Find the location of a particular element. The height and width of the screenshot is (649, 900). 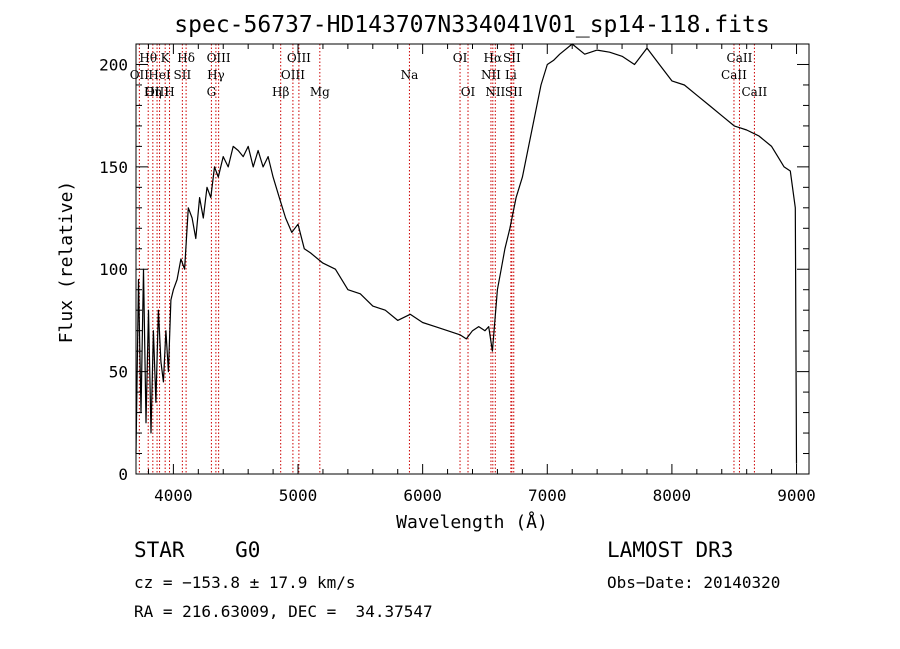

line-label-10: Hγ is located at coordinates (216, 75).